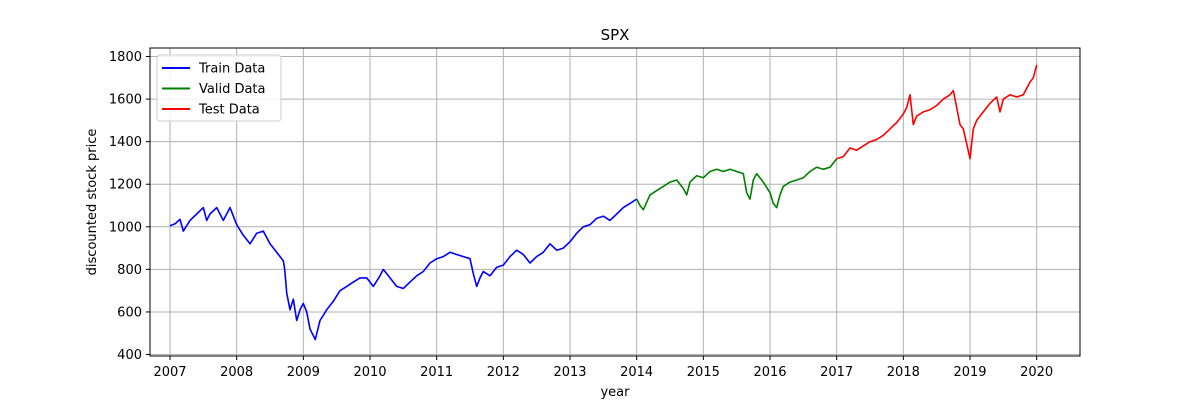  What do you see at coordinates (569, 372) in the screenshot?
I see `x-tick-label: 2013` at bounding box center [569, 372].